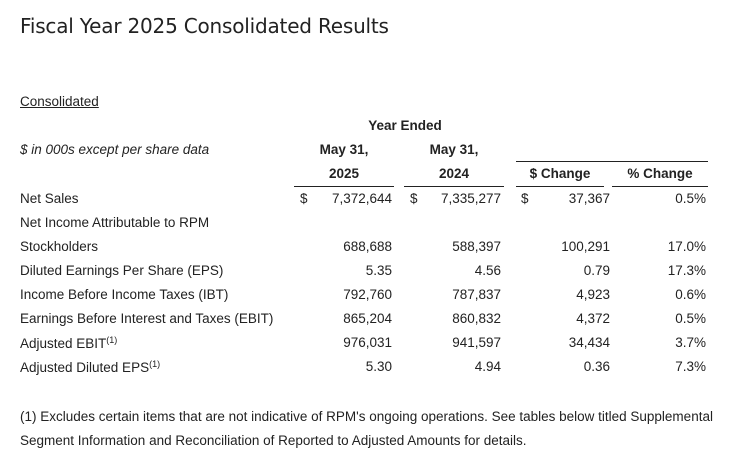 The width and height of the screenshot is (738, 469). What do you see at coordinates (49, 198) in the screenshot?
I see `row-label: Net Sales` at bounding box center [49, 198].